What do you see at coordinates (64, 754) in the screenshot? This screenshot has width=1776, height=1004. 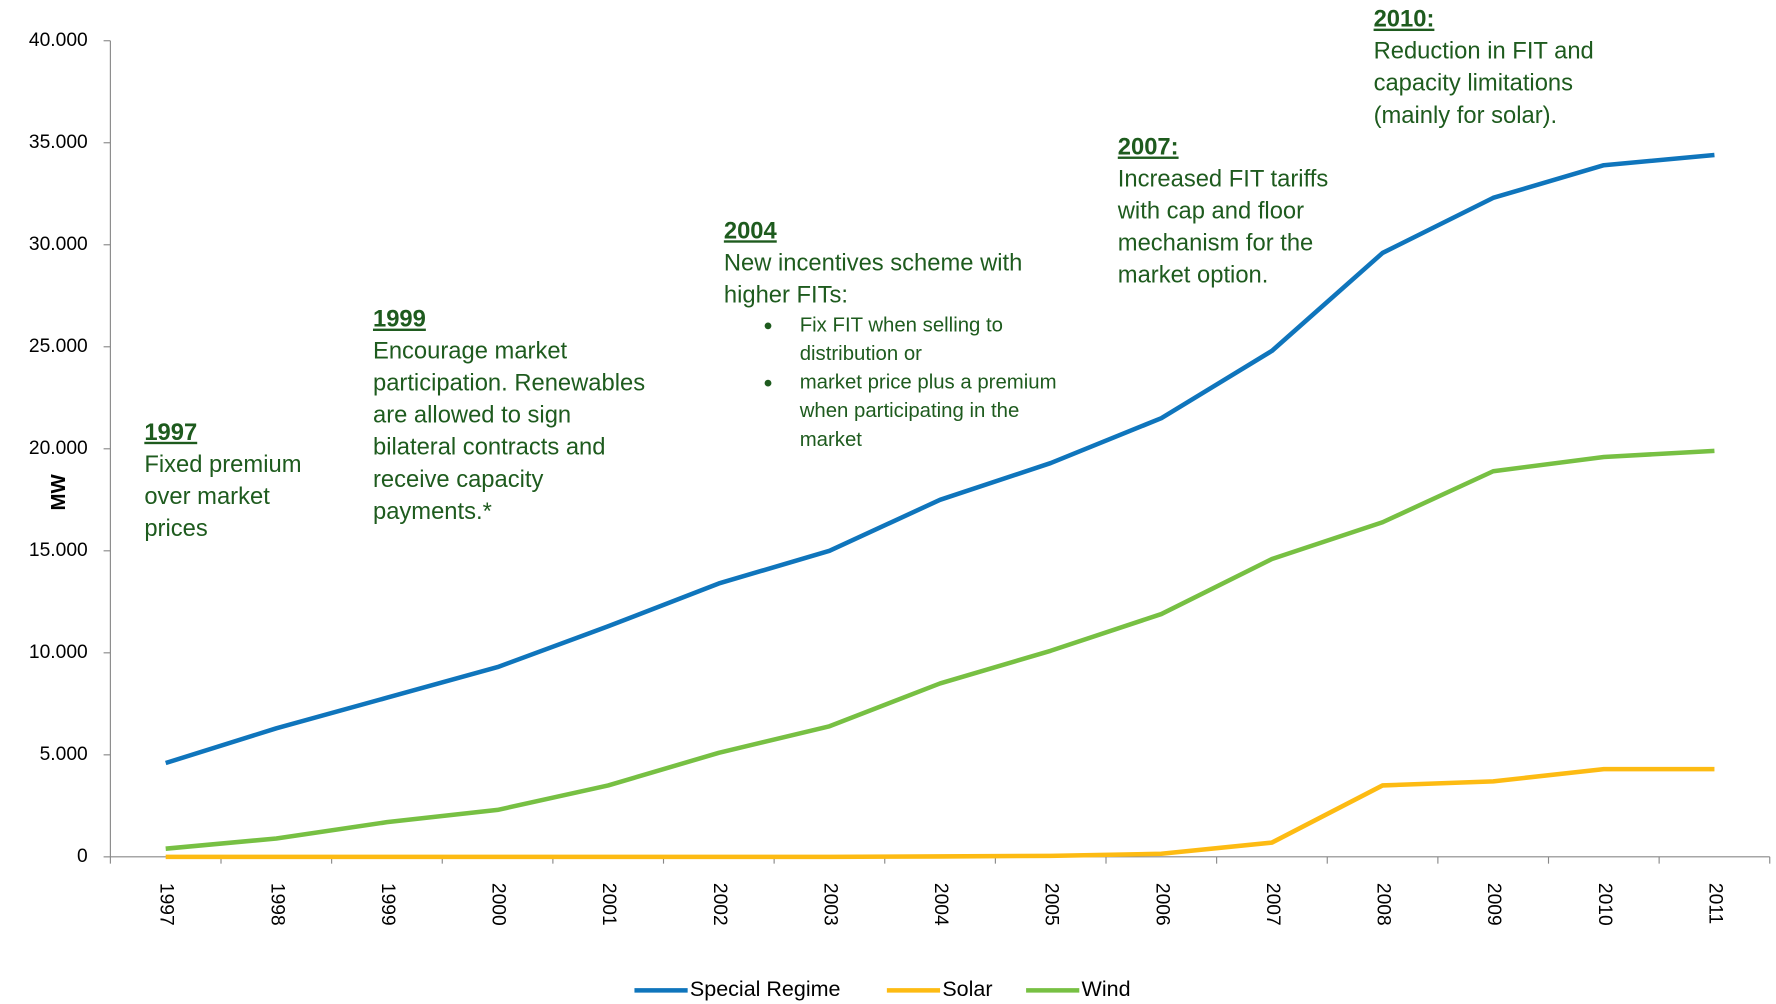 I see `y-tick-label: 5.000` at bounding box center [64, 754].